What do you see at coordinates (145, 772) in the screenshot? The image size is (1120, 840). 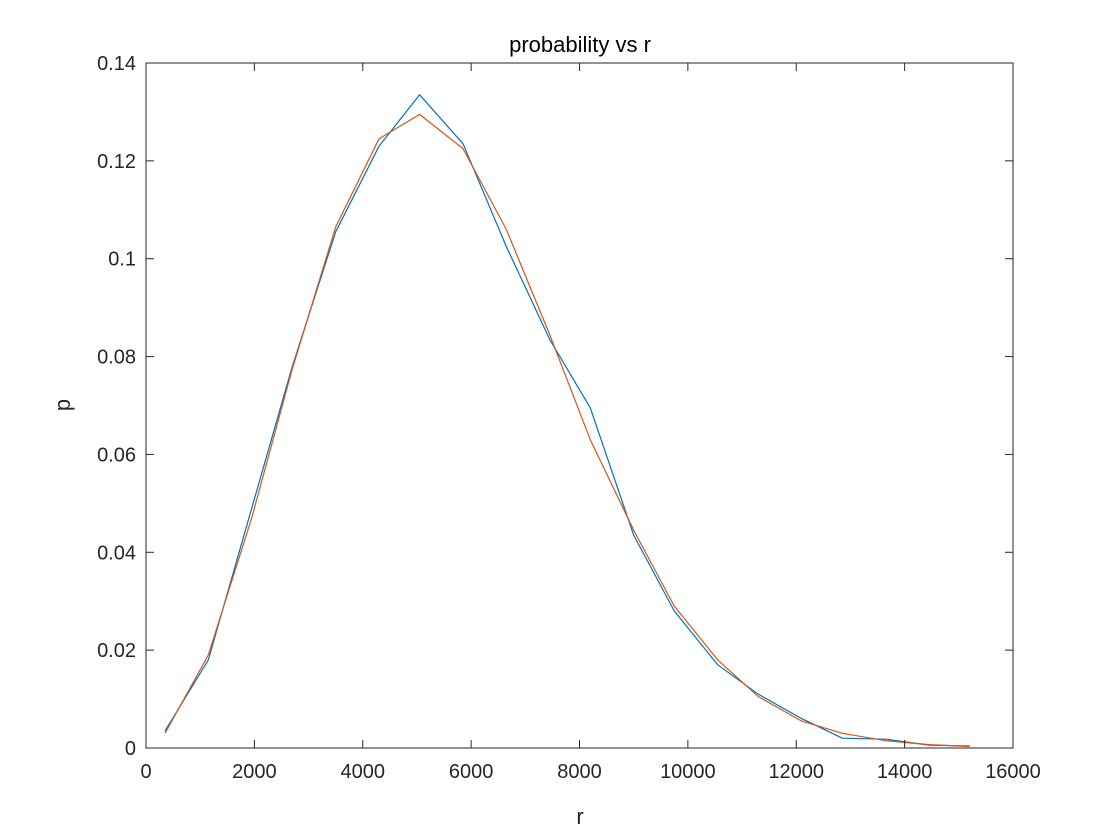 I see `x-tick-label: 0` at bounding box center [145, 772].